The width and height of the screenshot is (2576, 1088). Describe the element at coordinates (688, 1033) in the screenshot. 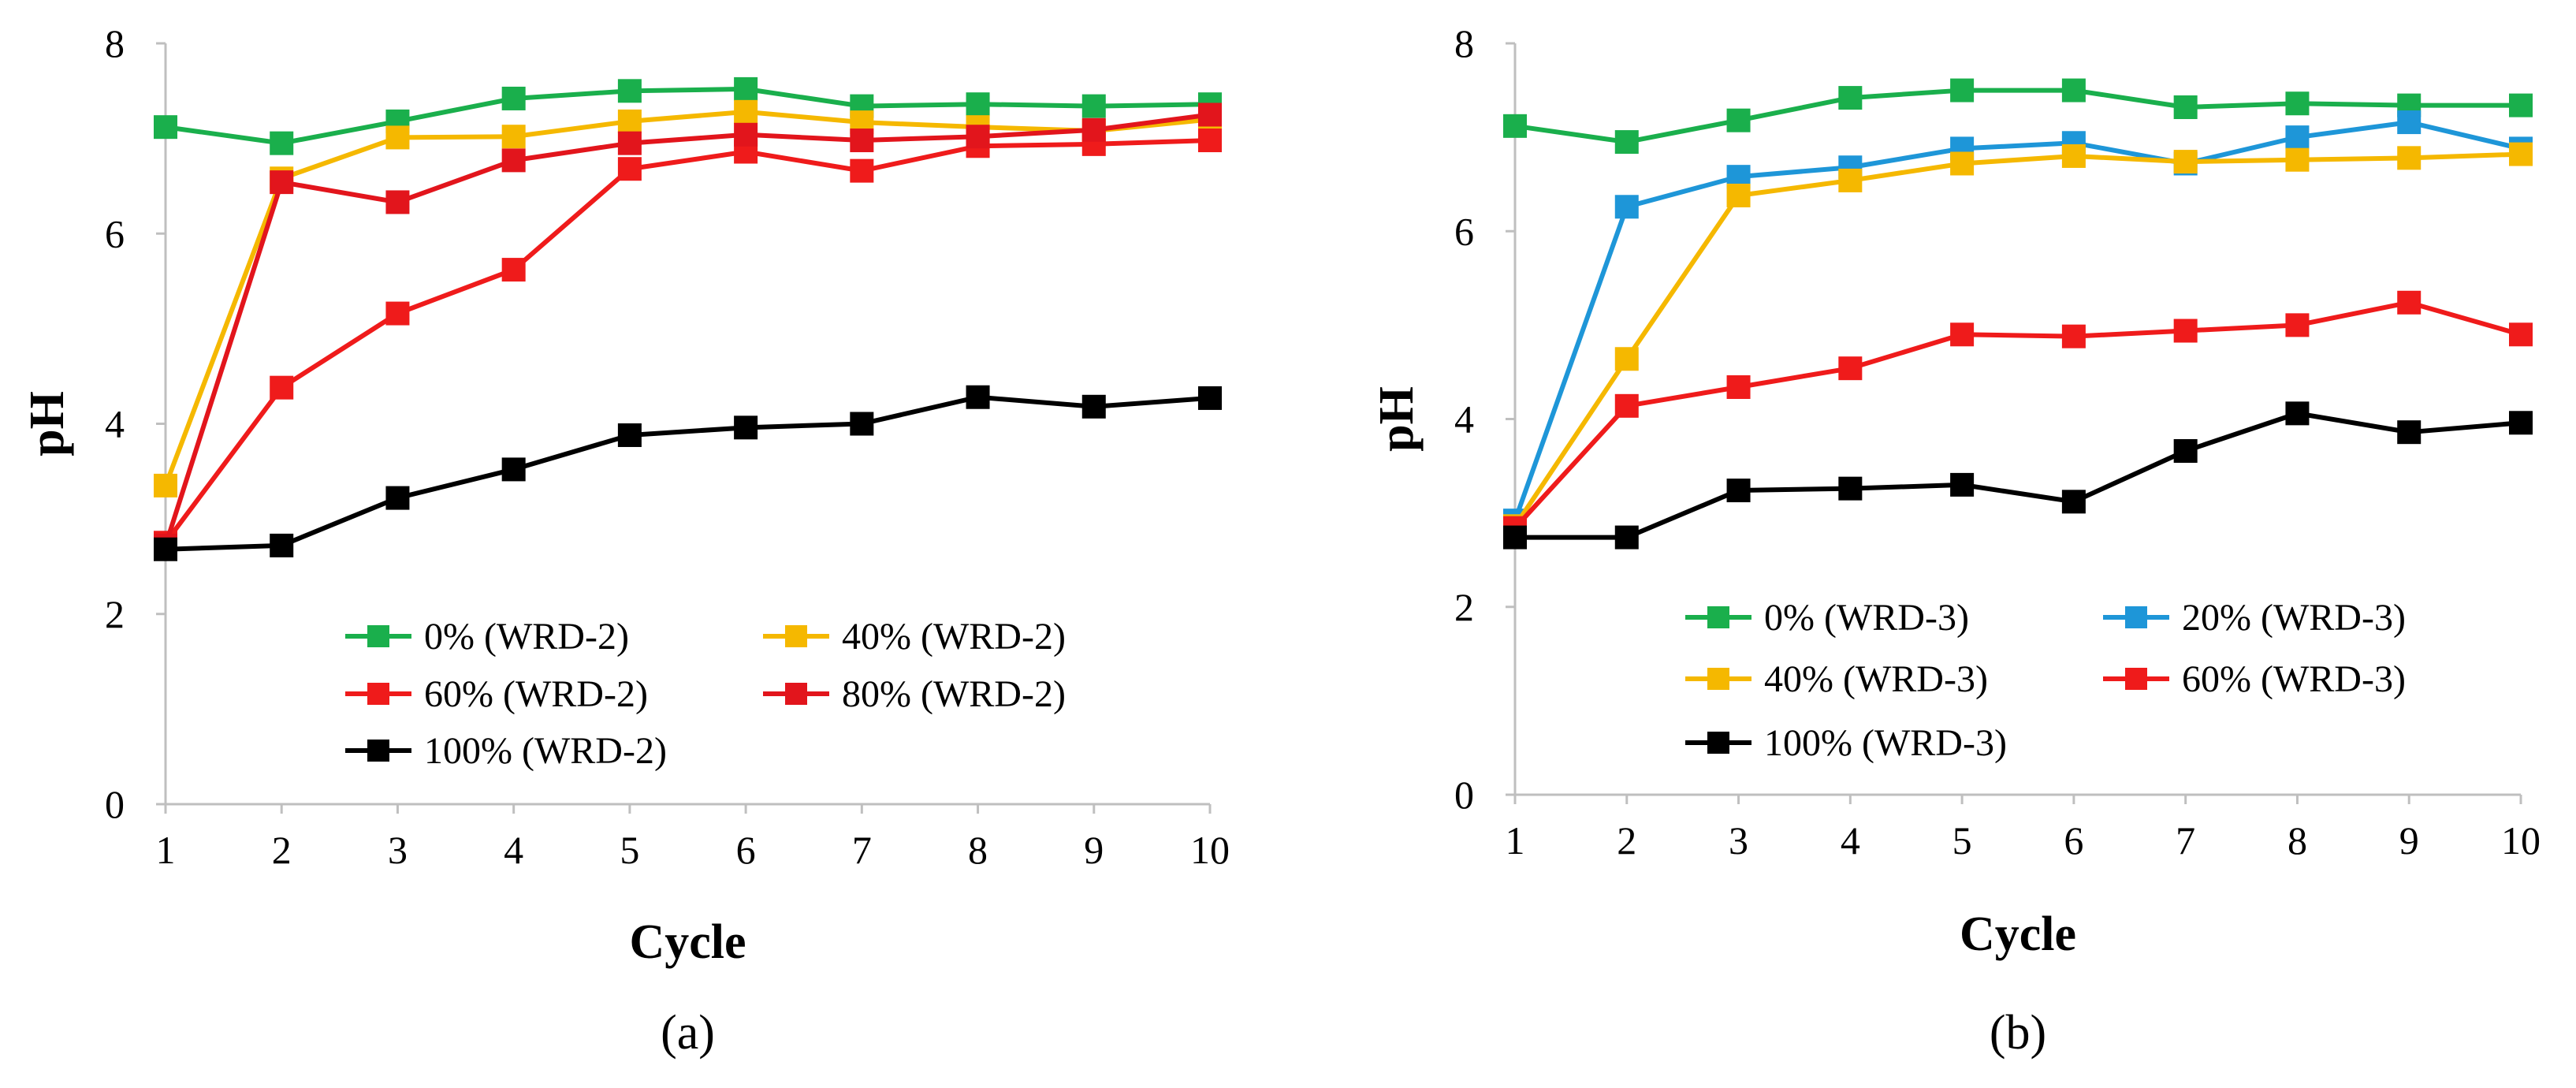

I see `panel-label: (a)` at that location.